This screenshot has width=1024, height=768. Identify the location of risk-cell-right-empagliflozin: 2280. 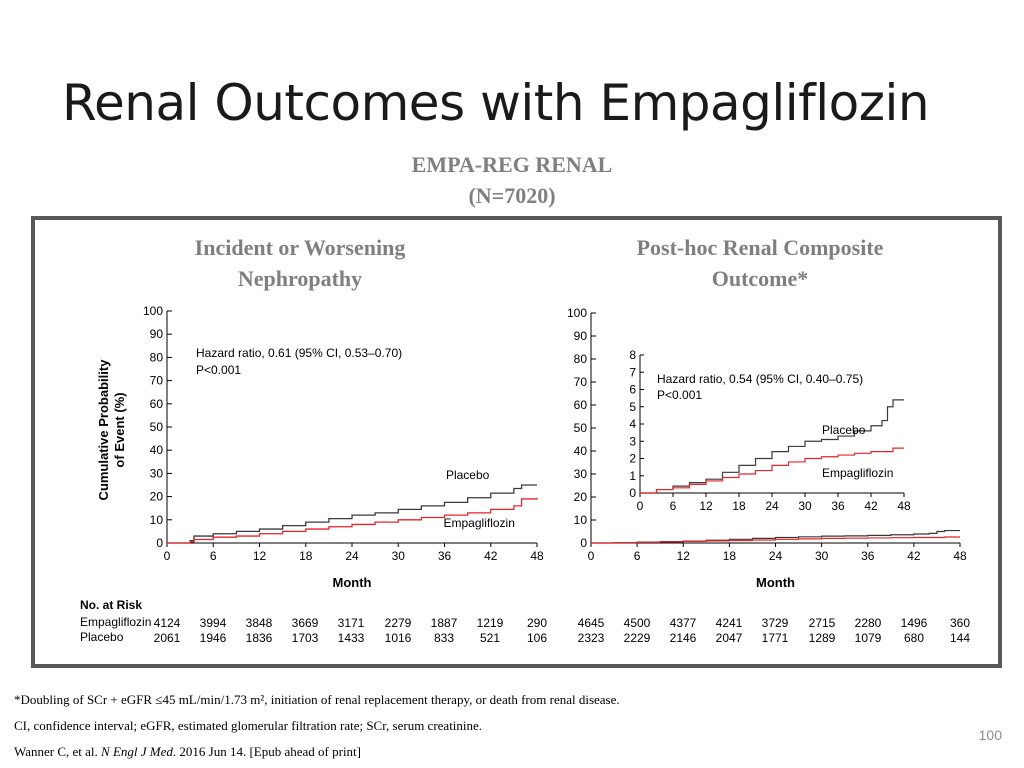
(868, 623).